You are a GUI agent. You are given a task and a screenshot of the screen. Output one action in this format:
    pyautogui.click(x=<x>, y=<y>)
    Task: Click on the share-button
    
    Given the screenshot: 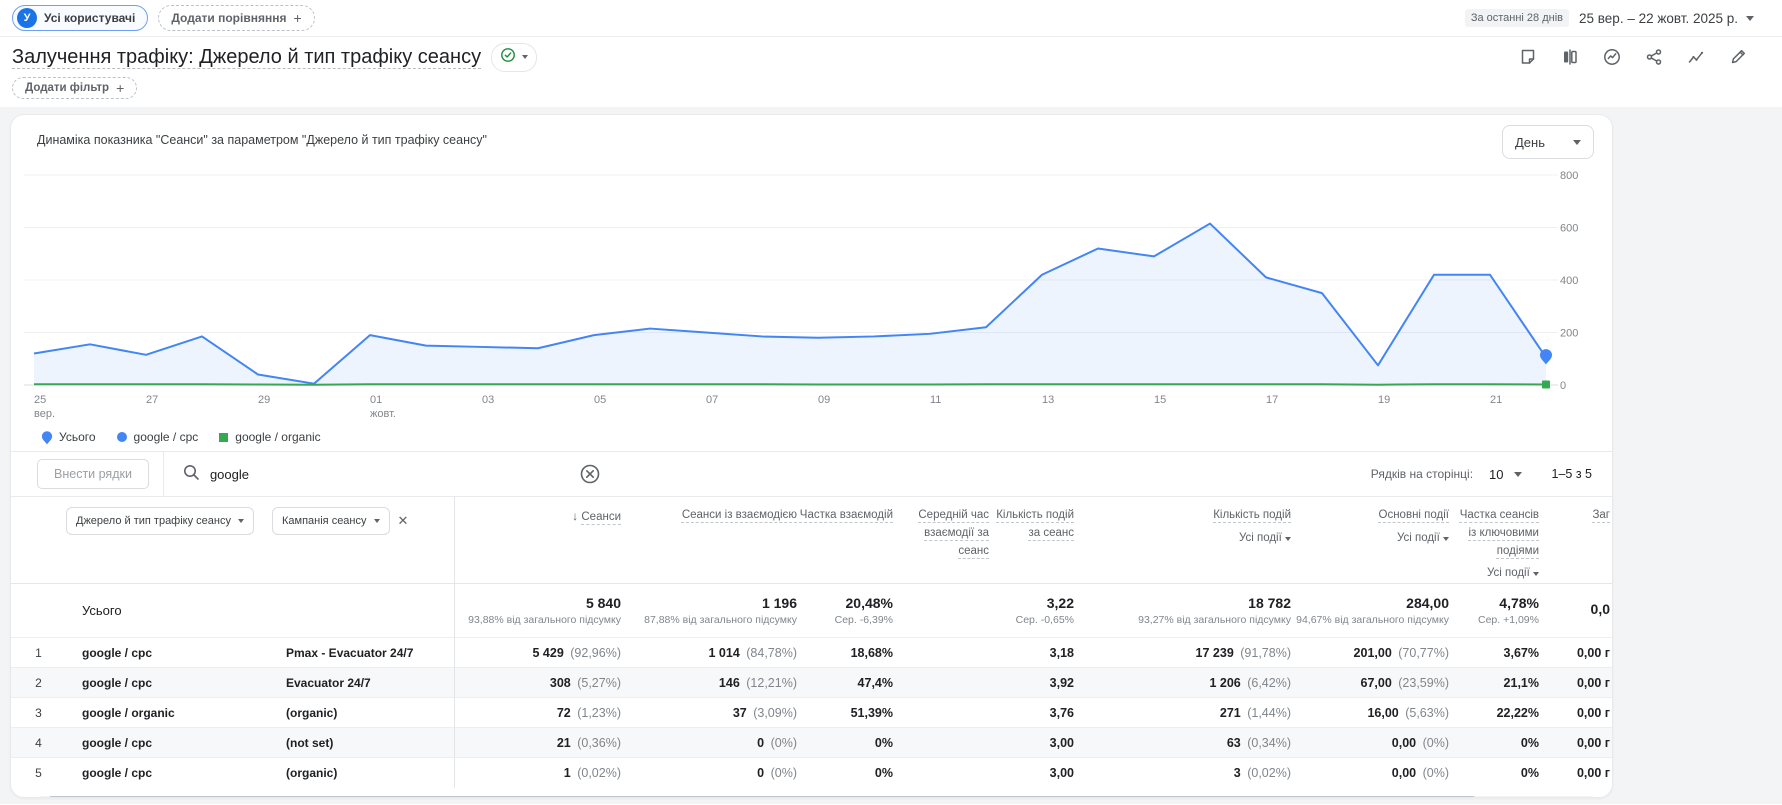 What is the action you would take?
    pyautogui.click(x=1654, y=57)
    